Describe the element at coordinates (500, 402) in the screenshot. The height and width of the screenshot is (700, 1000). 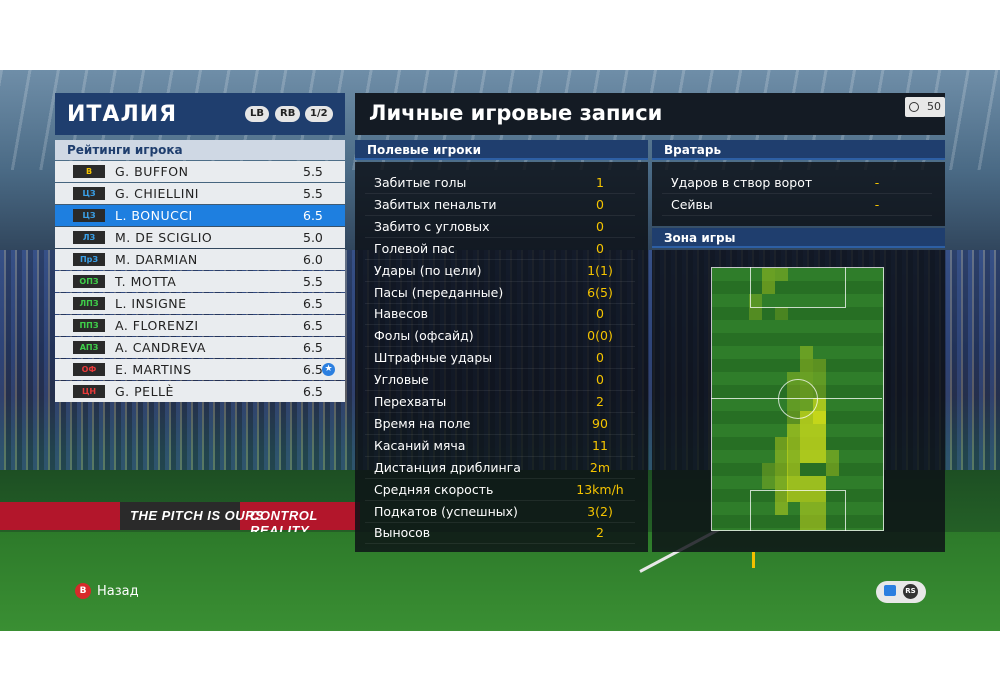
I see `stat-row: Перехваты 2` at that location.